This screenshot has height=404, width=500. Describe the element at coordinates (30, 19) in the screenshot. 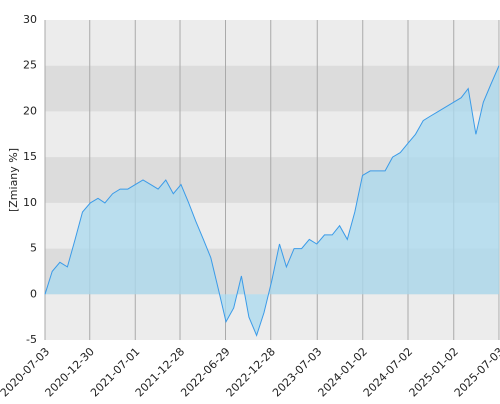

I see `y-tick-label: 30` at that location.